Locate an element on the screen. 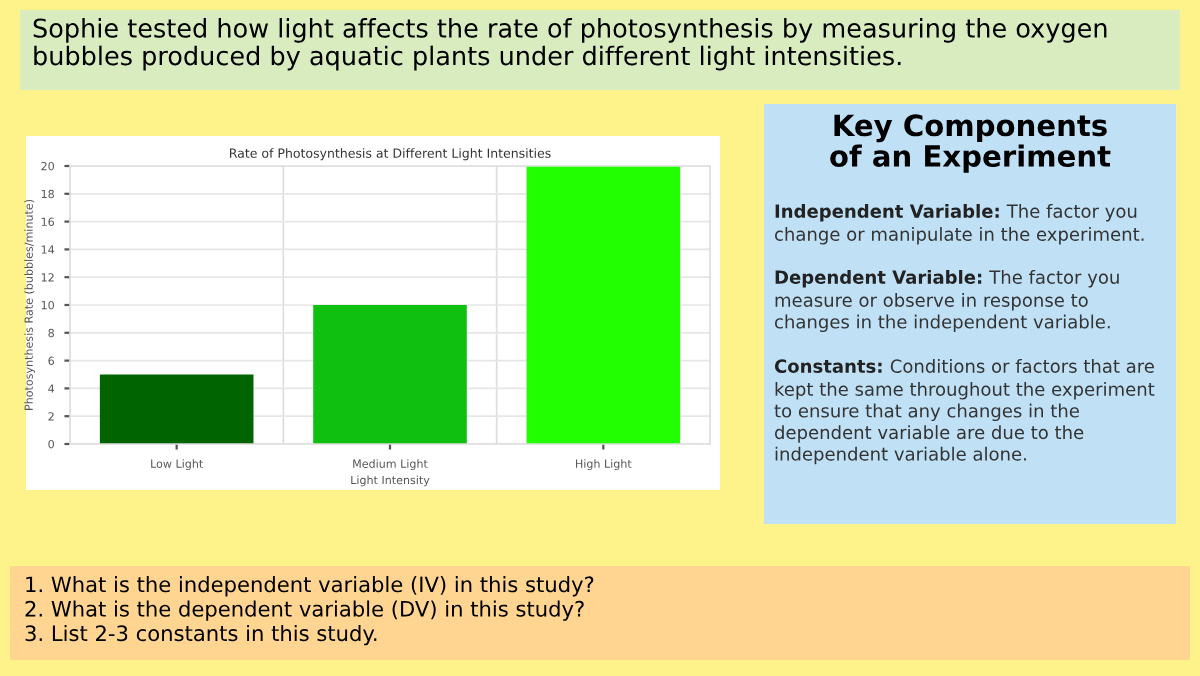 The image size is (1200, 676). text: Independent Variable: The factor you change or manipulate in the experiment. is located at coordinates (959, 224).